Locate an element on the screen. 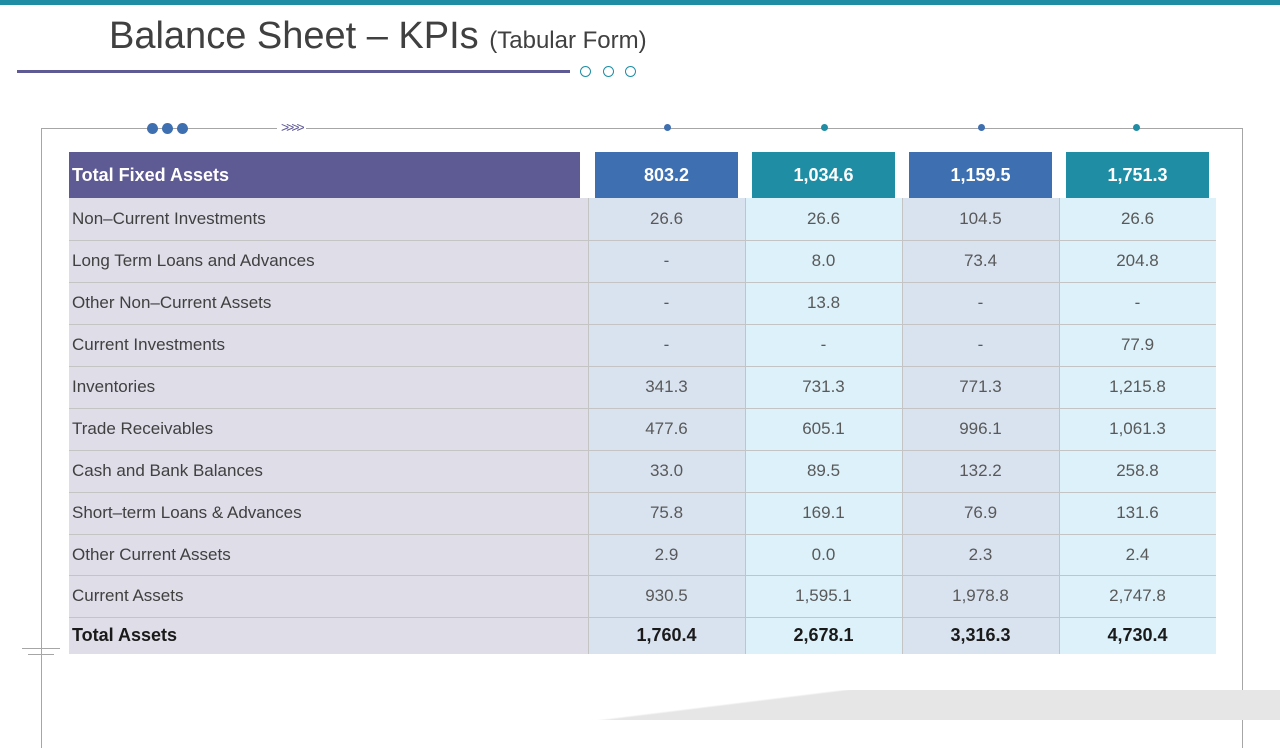 The width and height of the screenshot is (1280, 748). header-value-4: 1,751.3 is located at coordinates (1137, 175).